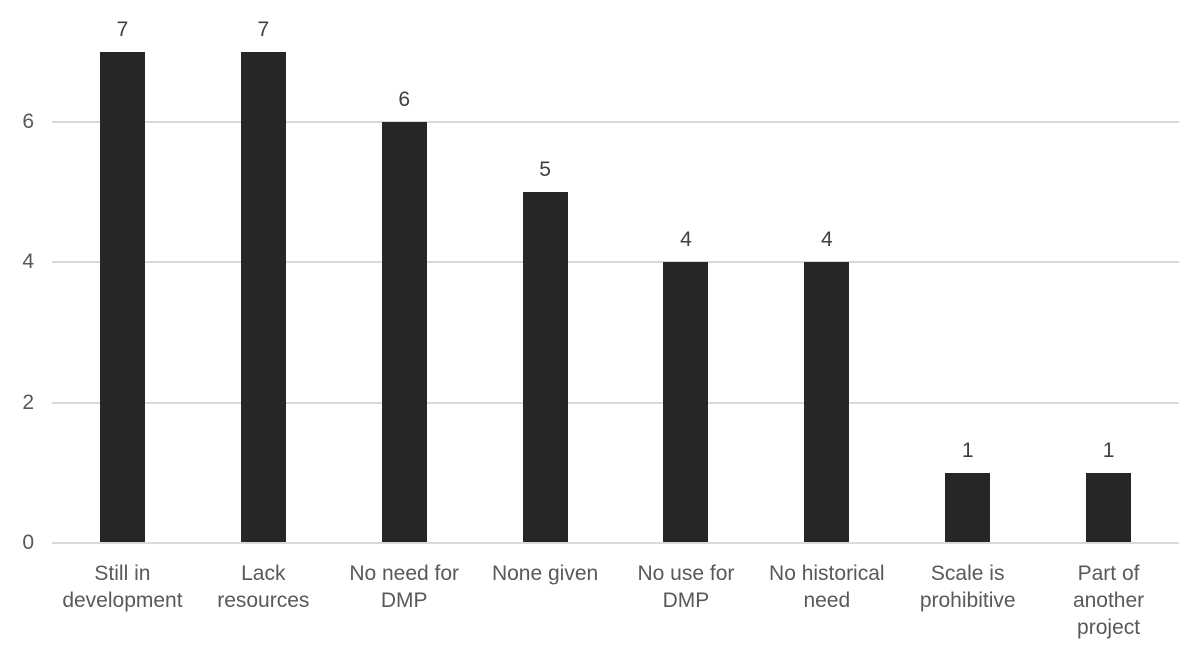 This screenshot has width=1200, height=660. Describe the element at coordinates (545, 573) in the screenshot. I see `category-label-4: None given` at that location.